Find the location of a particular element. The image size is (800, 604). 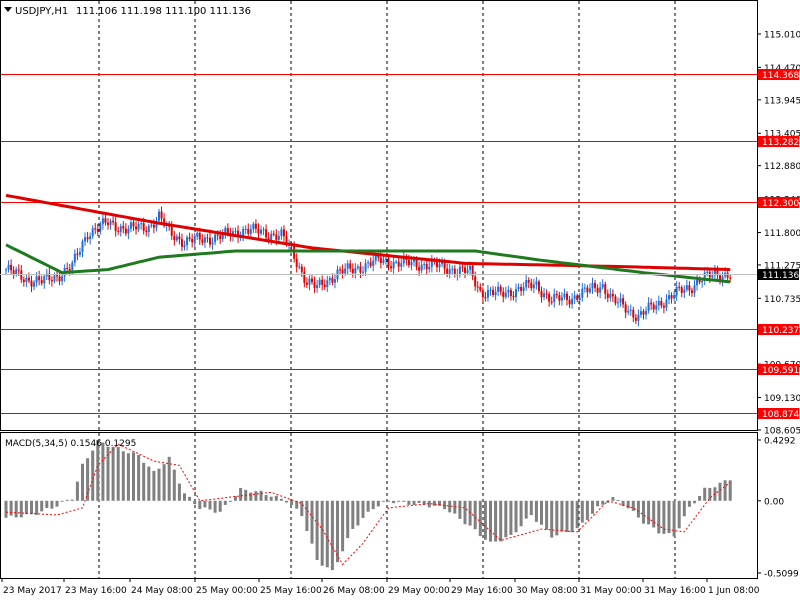

price-tick-label: 115.010 is located at coordinates (782, 36).